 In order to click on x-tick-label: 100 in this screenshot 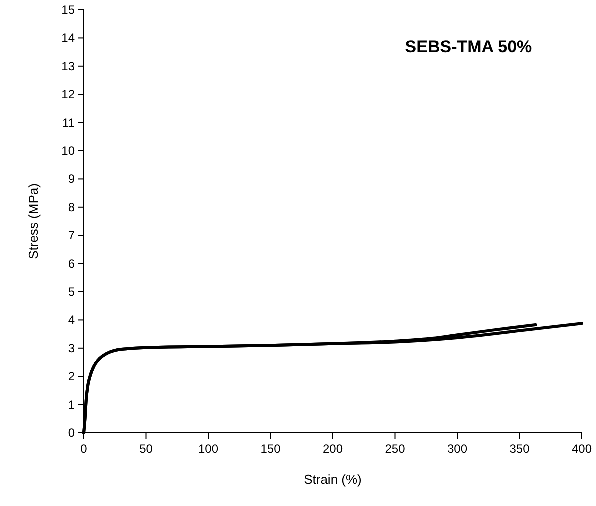, I will do `click(208, 449)`.